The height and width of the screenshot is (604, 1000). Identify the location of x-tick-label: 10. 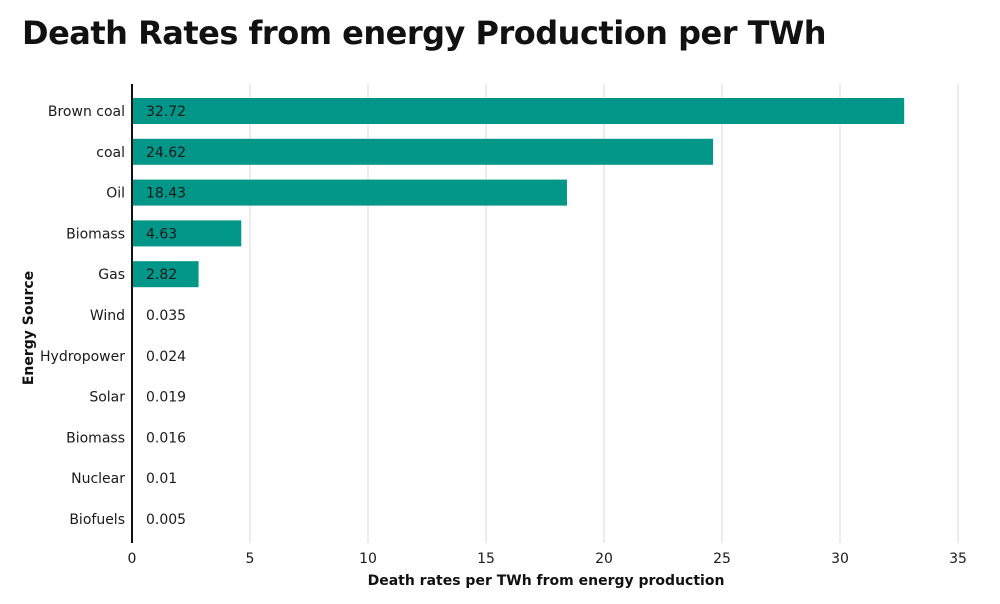
(368, 559).